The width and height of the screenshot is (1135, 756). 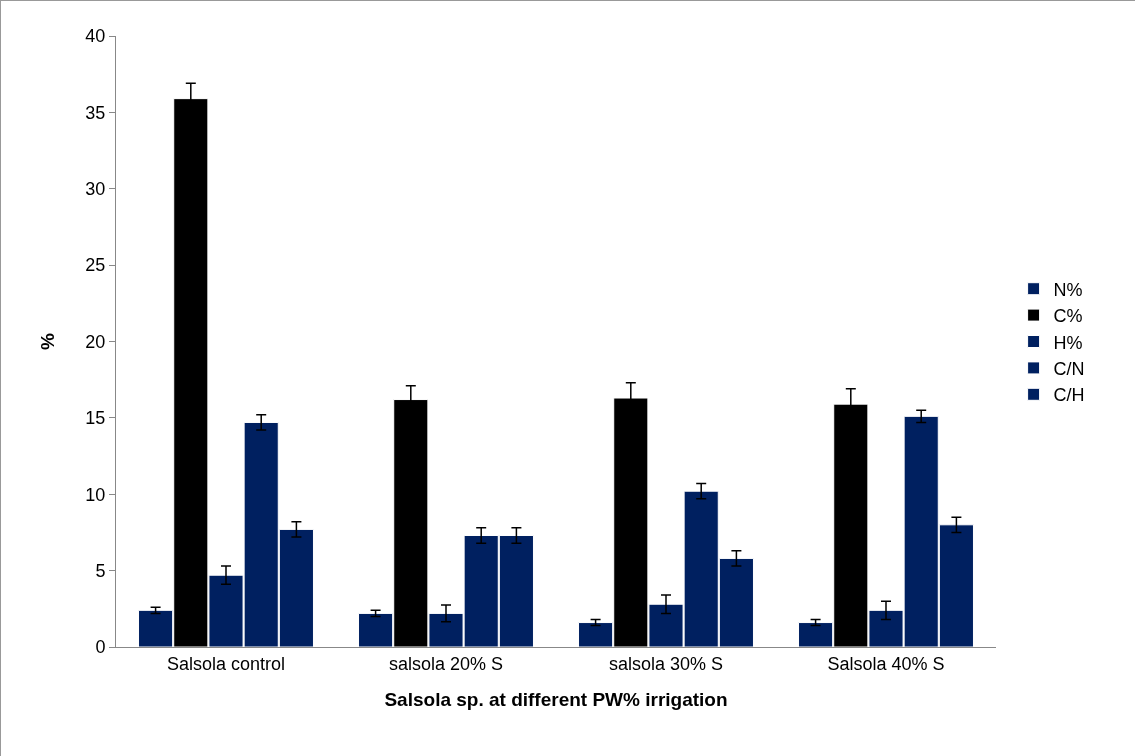 I want to click on y-axis-title: %, so click(x=48, y=341).